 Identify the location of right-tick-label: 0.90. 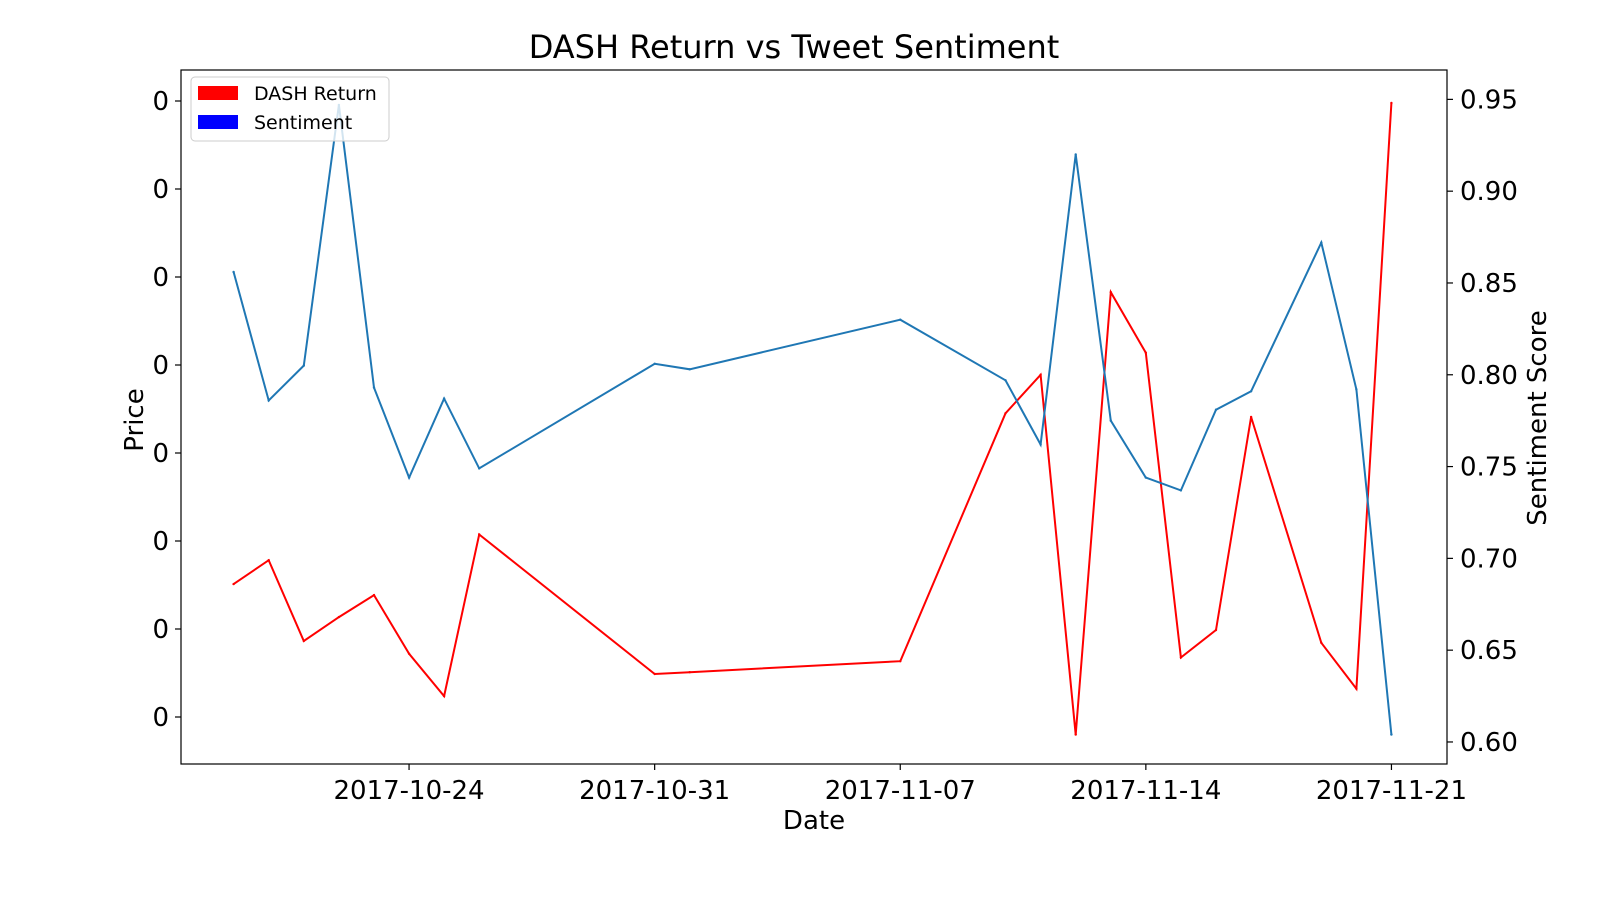
(1489, 192).